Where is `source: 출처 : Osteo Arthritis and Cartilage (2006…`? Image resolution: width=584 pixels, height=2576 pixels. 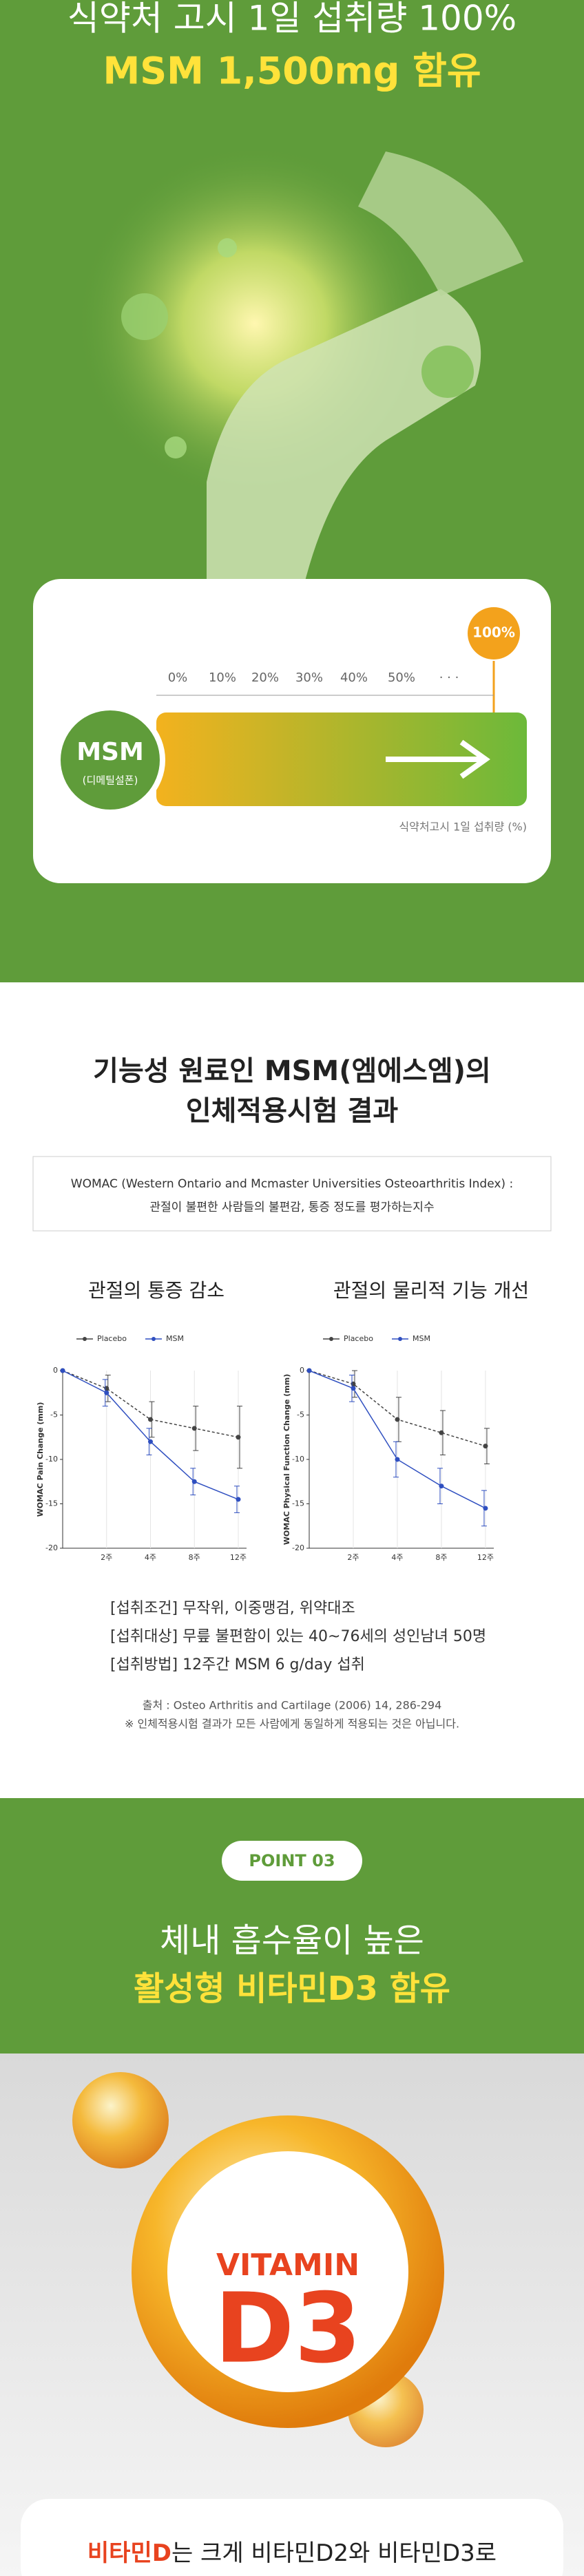
source: 출처 : Osteo Arthritis and Cartilage (2006… is located at coordinates (292, 1705).